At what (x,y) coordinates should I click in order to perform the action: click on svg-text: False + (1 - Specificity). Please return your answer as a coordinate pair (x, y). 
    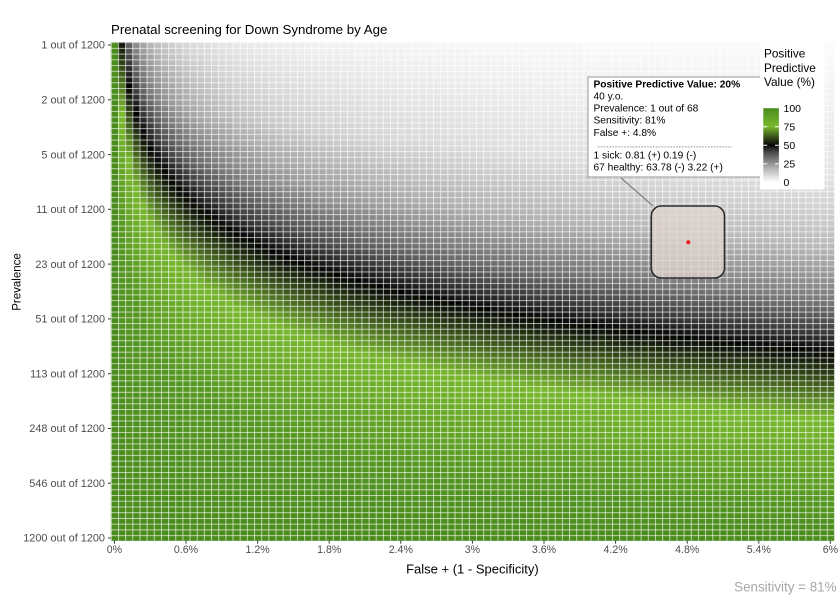
    Looking at the image, I should click on (472, 569).